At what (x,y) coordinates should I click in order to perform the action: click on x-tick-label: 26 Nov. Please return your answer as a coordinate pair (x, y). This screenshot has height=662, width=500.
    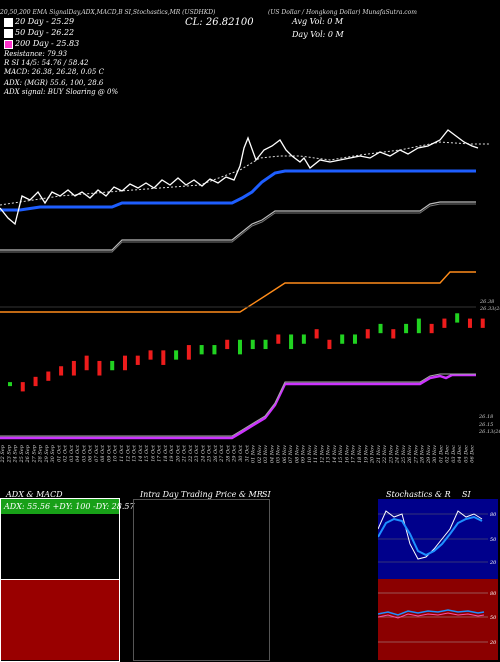
    Looking at the image, I should click on (410, 454).